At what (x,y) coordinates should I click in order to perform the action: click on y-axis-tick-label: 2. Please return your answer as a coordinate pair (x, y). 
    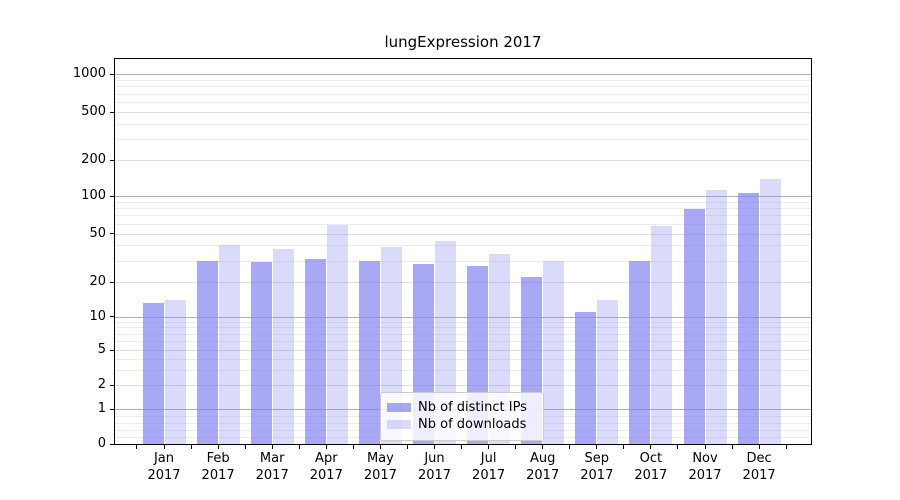
    Looking at the image, I should click on (101, 384).